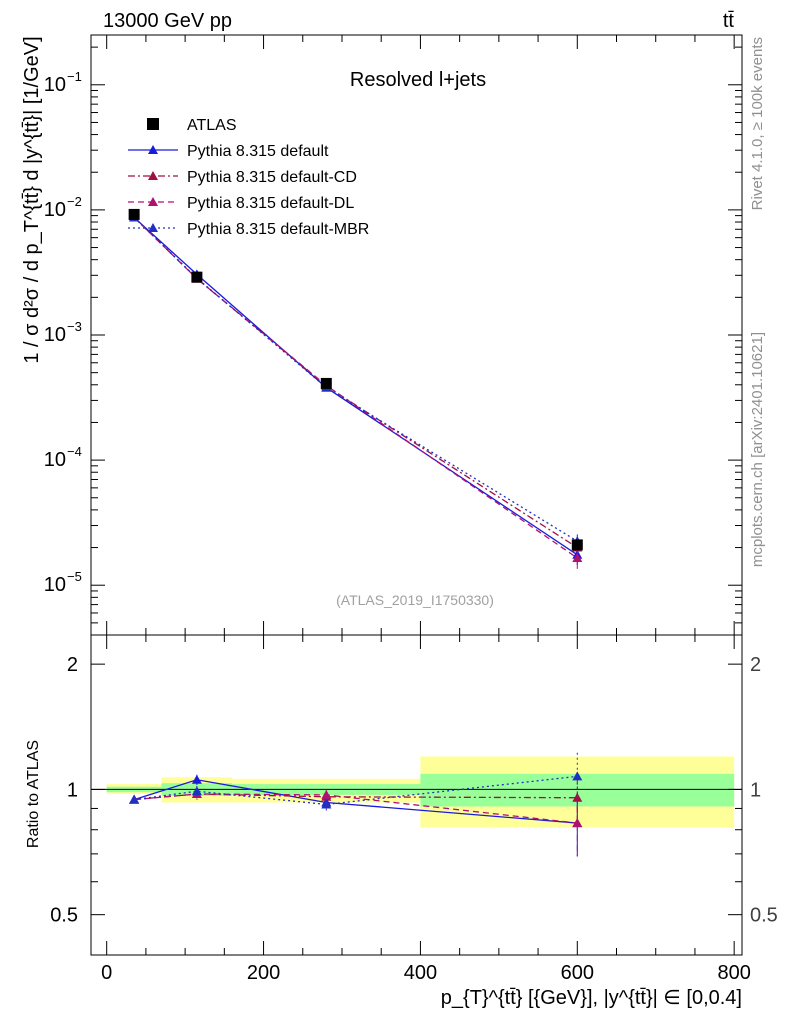 Image resolution: width=786 pixels, height=1024 pixels. I want to click on ratio-line-mbr, so click(356, 790).